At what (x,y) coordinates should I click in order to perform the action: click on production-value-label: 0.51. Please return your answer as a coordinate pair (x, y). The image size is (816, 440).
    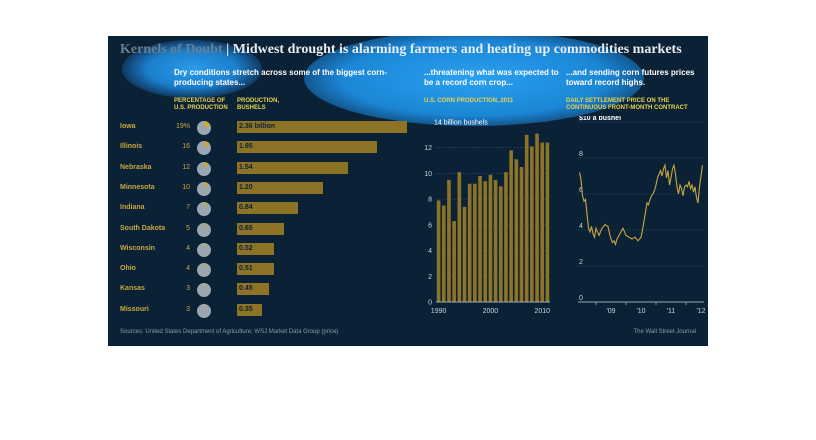
    Looking at the image, I should click on (246, 269).